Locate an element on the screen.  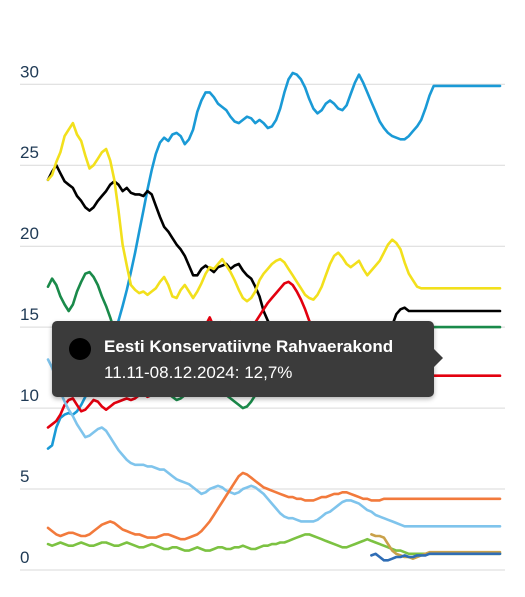
tooltip-series-dot is located at coordinates (80, 349).